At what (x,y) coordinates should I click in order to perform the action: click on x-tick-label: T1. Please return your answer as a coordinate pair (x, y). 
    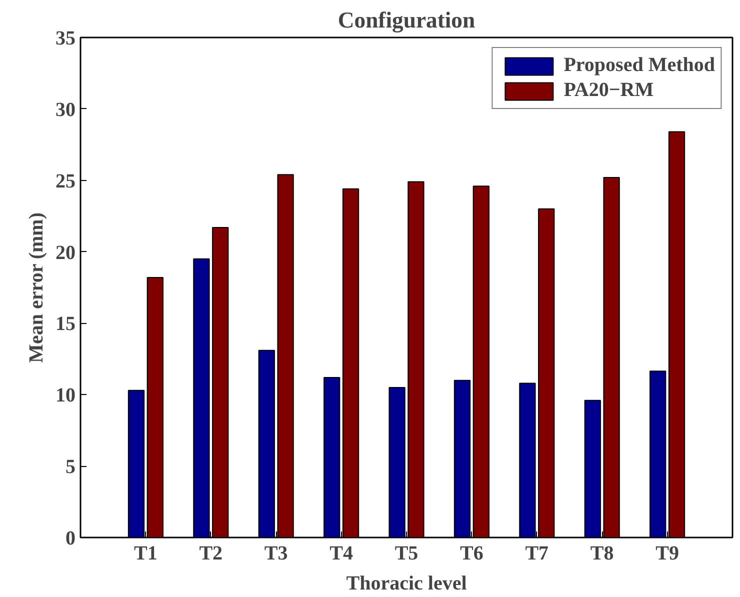
    Looking at the image, I should click on (146, 553).